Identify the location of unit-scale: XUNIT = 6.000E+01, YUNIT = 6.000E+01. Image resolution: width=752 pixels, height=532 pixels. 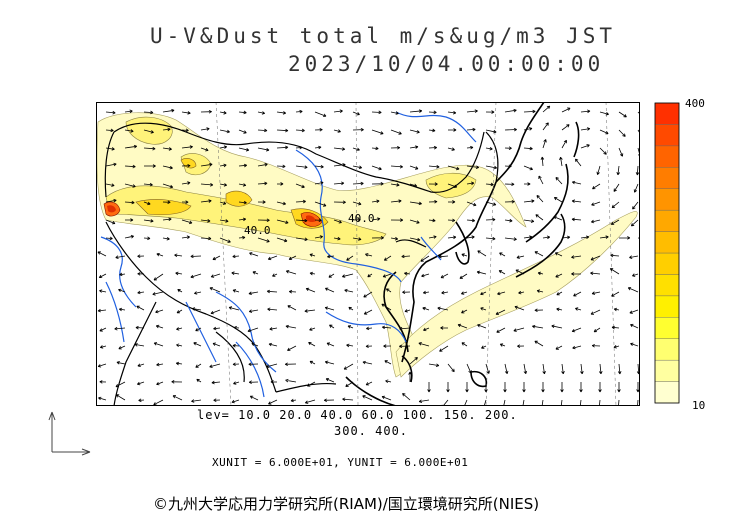
(340, 462).